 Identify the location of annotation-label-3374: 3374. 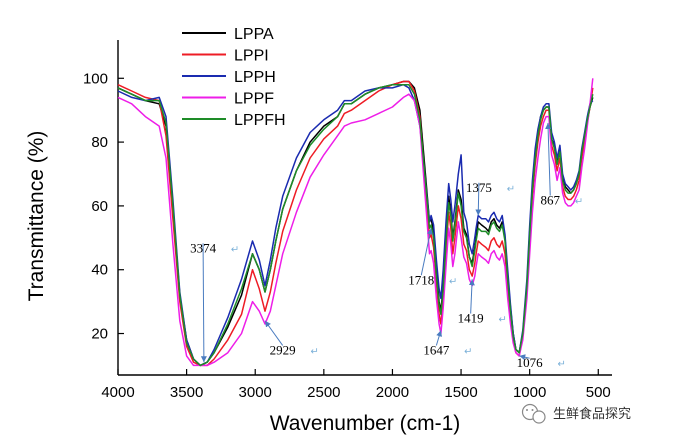
(203, 247).